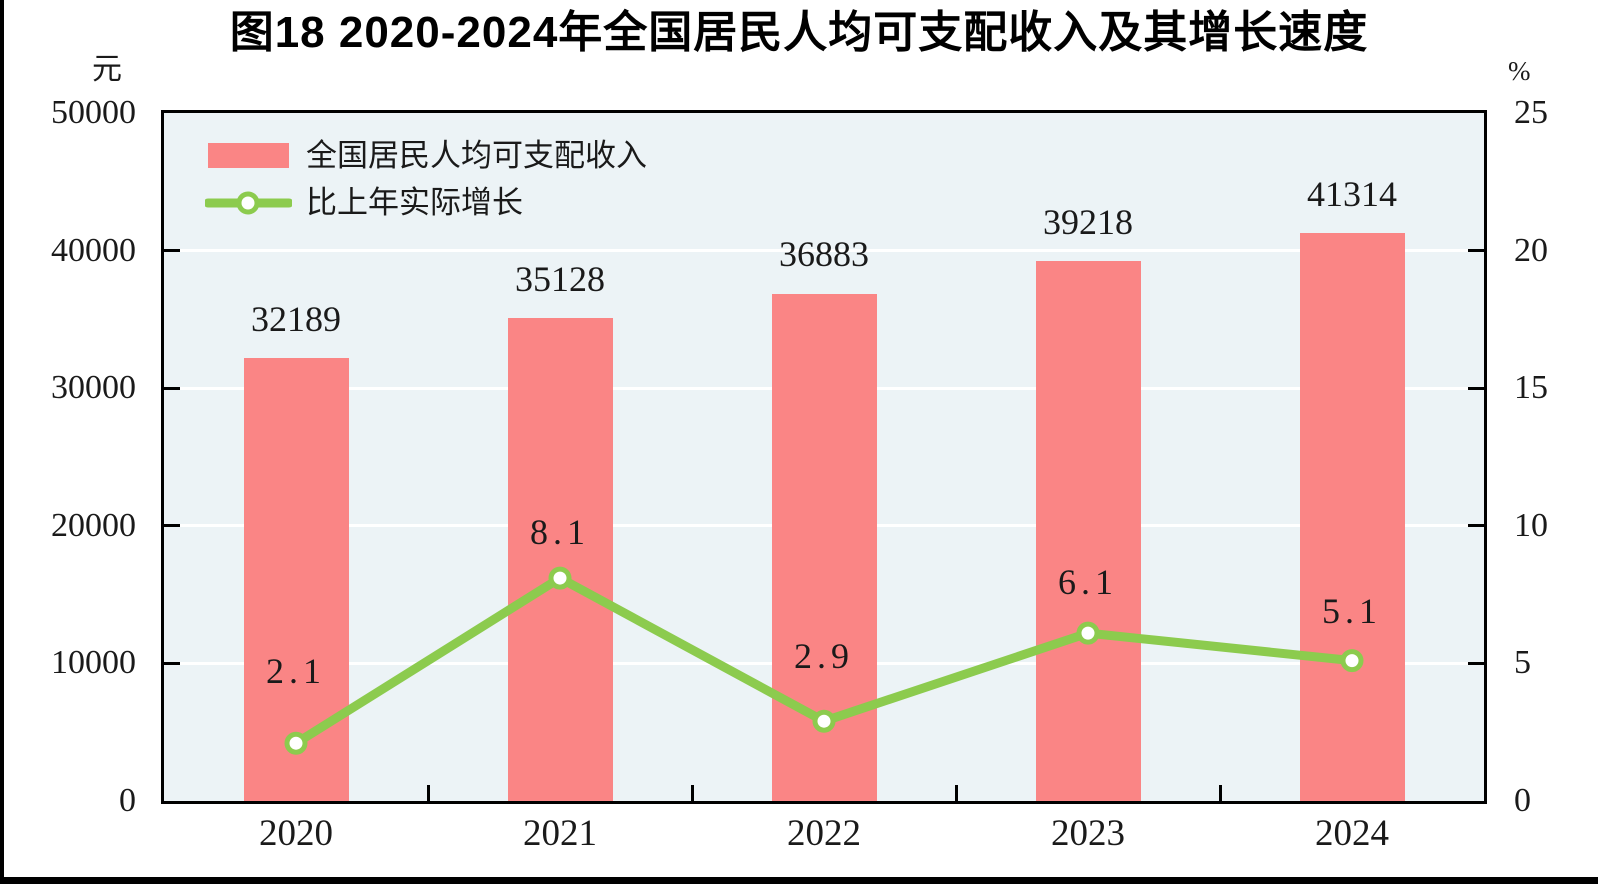  I want to click on left-axis-label: 30000, so click(93, 388).